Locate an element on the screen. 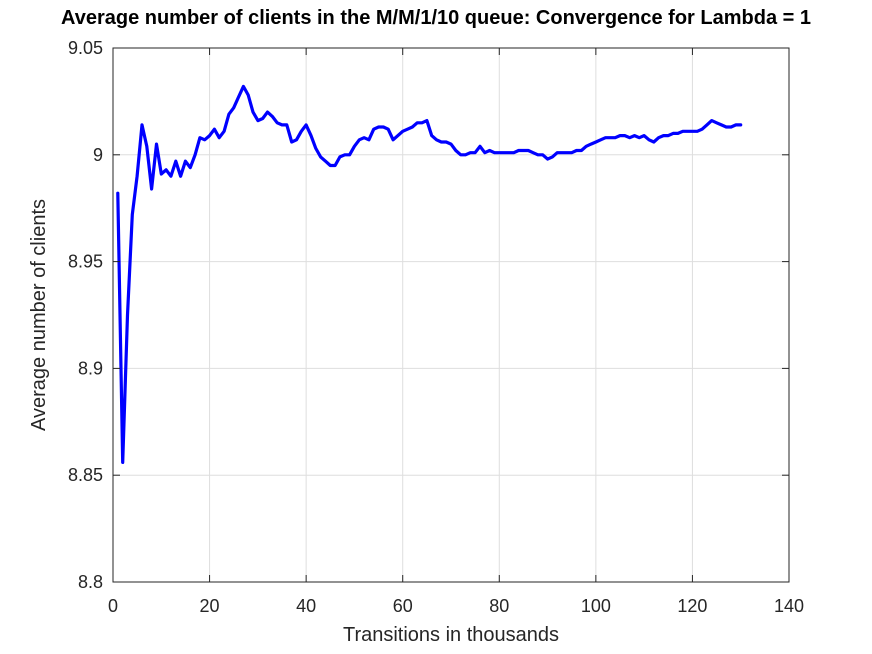  x-tick-label: 60 is located at coordinates (403, 606).